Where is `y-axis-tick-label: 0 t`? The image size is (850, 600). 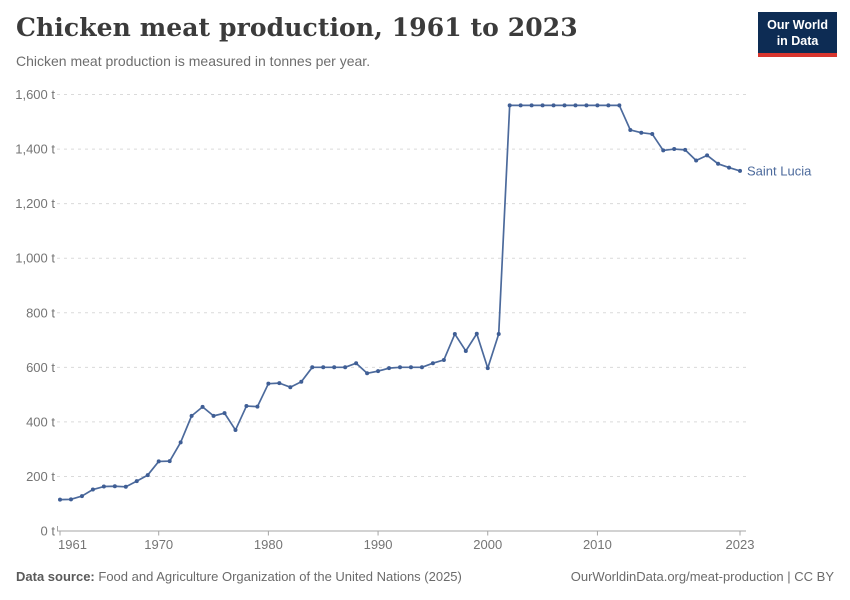 y-axis-tick-label: 0 t is located at coordinates (48, 531).